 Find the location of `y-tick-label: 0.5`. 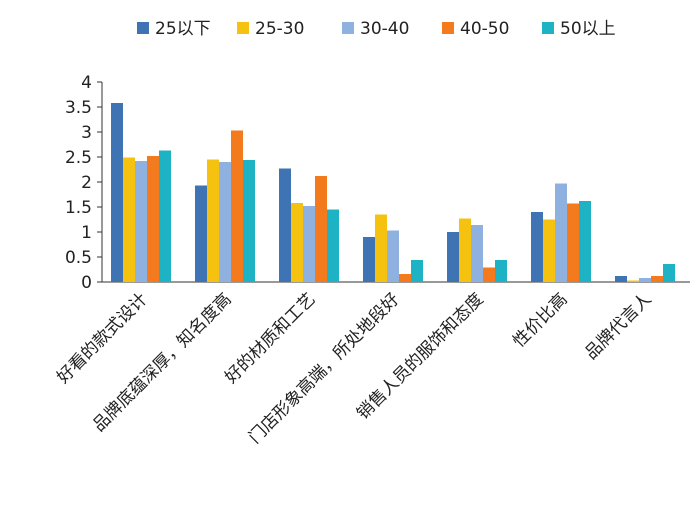

y-tick-label: 0.5 is located at coordinates (78, 258).